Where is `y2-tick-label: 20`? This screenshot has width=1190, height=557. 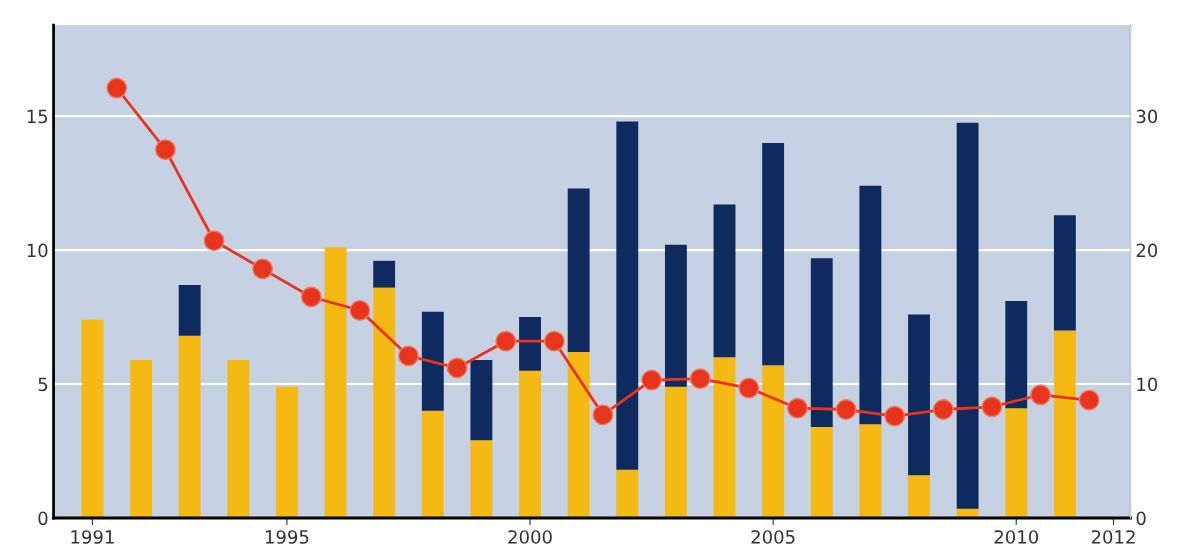 y2-tick-label: 20 is located at coordinates (1147, 250).